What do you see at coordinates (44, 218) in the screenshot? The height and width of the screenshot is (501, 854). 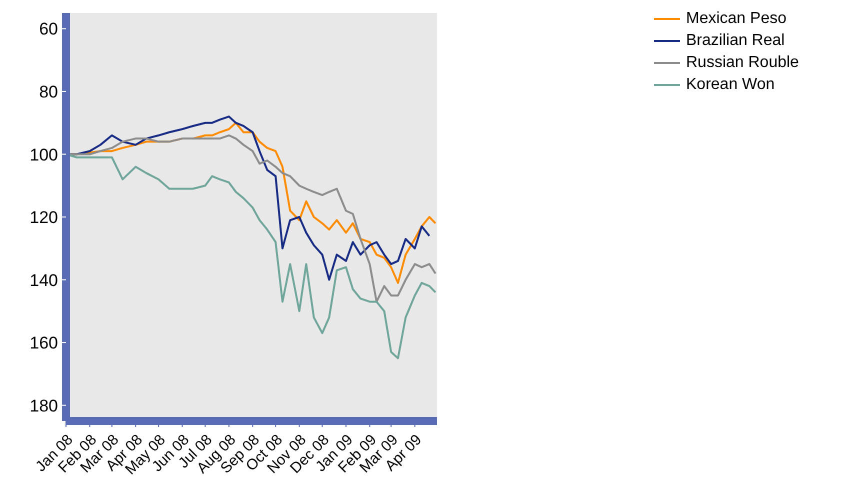 I see `y-tick-label: 120` at bounding box center [44, 218].